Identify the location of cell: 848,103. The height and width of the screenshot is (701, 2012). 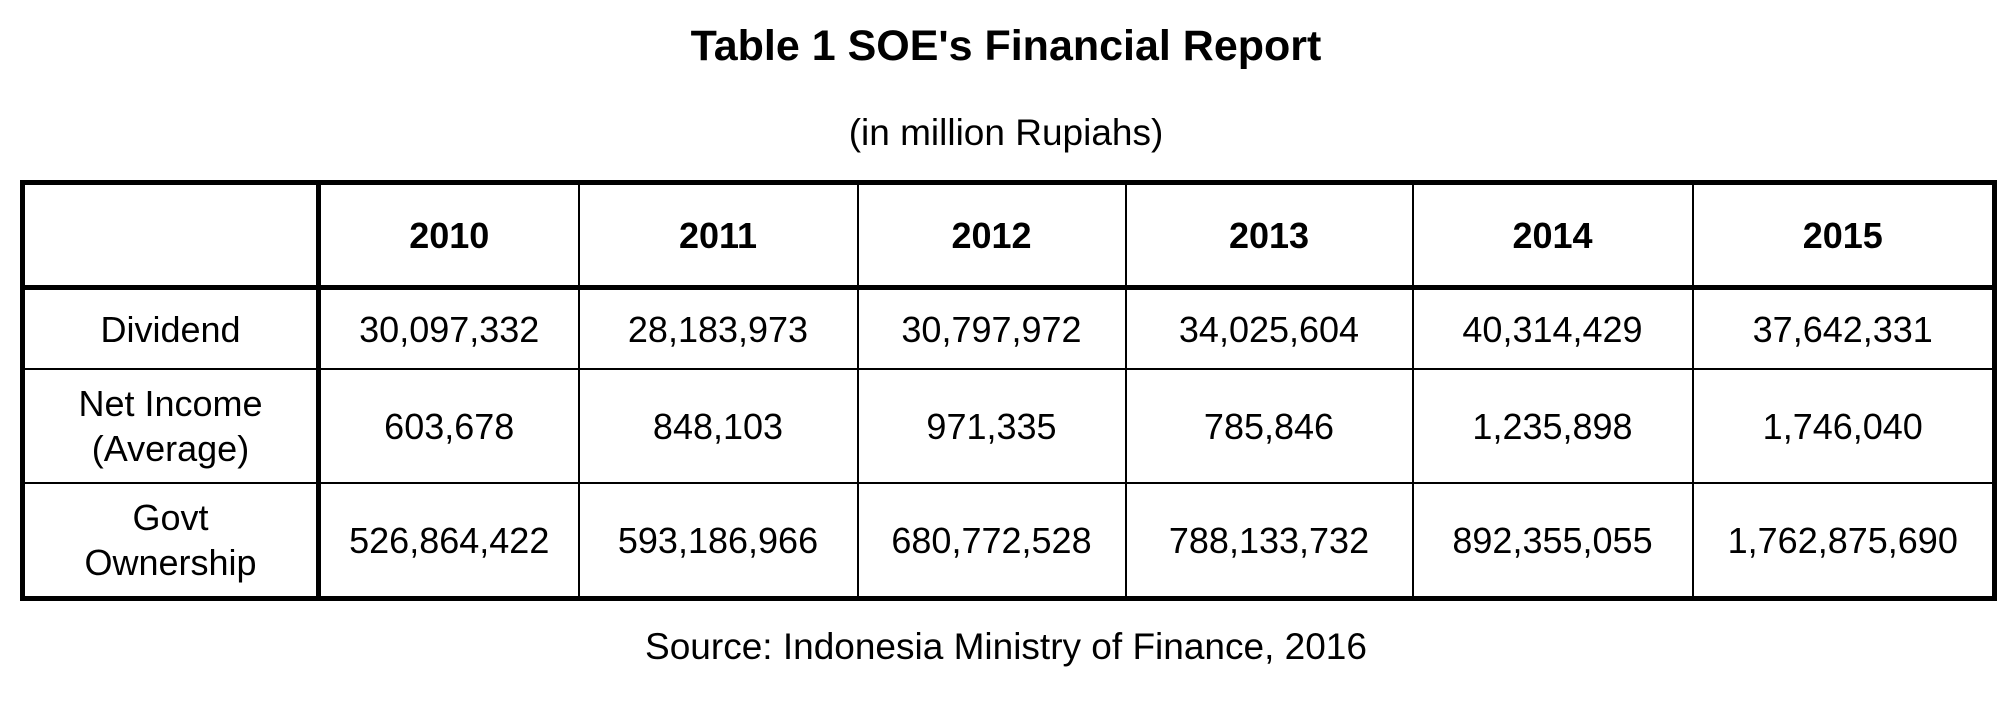
(718, 426).